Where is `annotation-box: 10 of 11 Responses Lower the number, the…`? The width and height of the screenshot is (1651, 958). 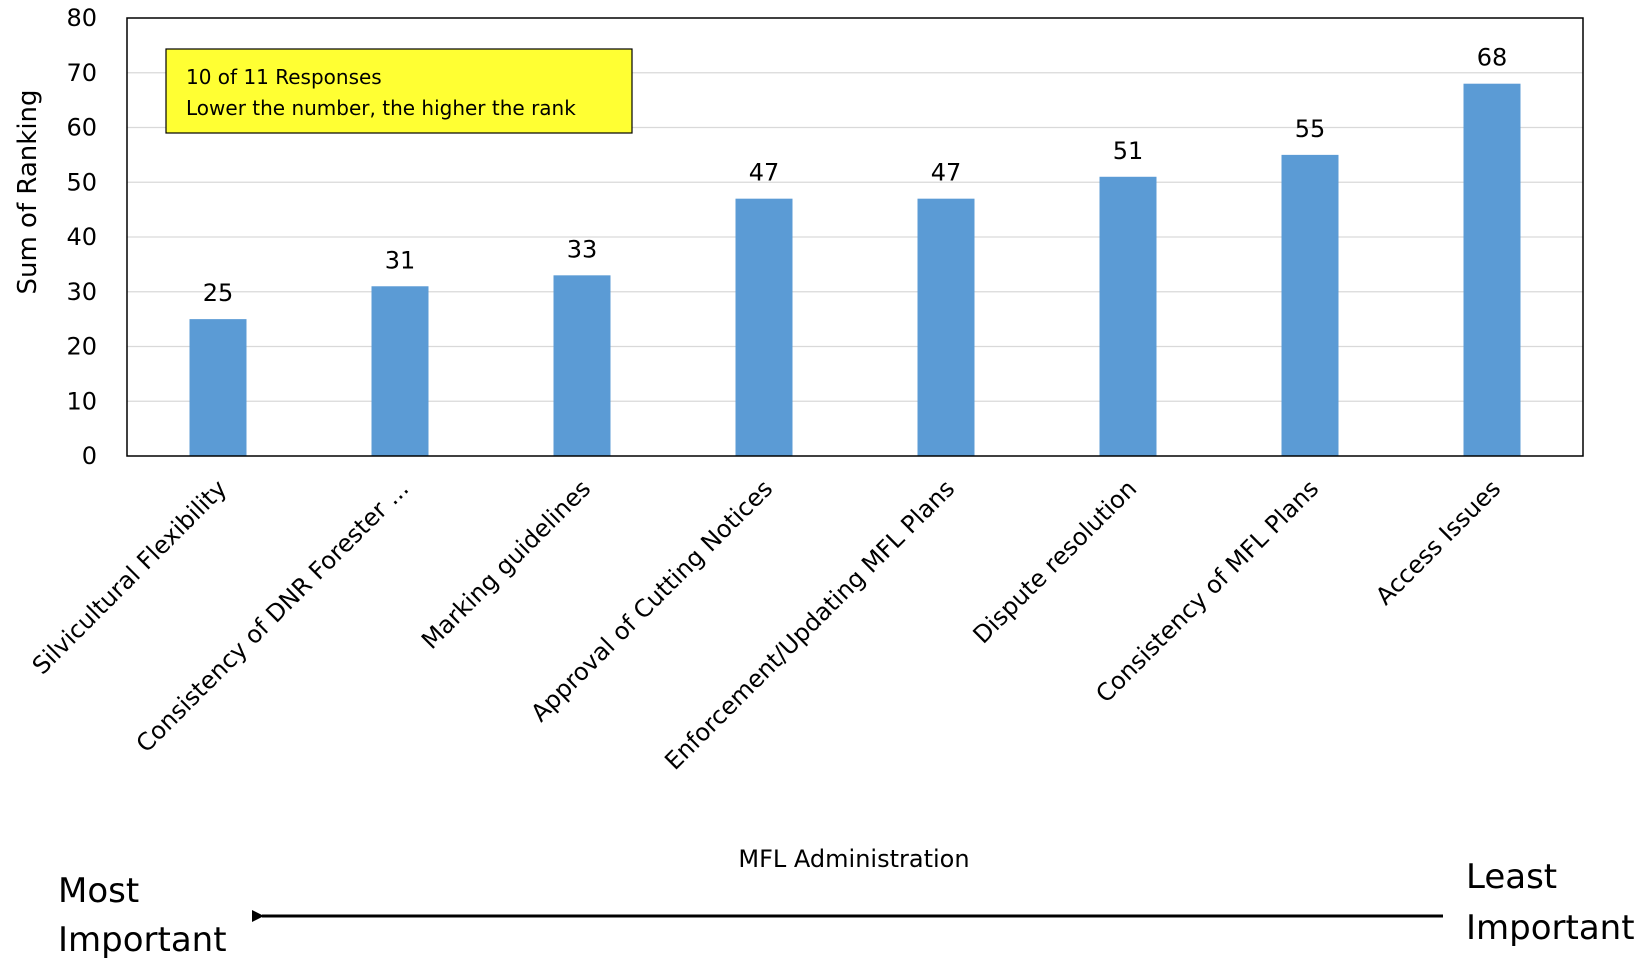
annotation-box: 10 of 11 Responses Lower the number, the… is located at coordinates (399, 91).